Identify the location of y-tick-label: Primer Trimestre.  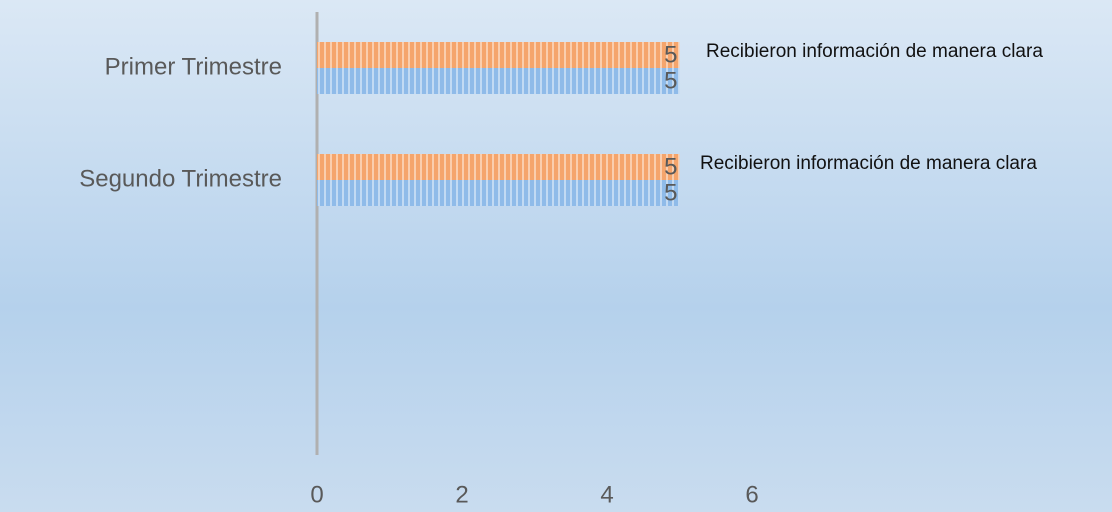
(193, 66).